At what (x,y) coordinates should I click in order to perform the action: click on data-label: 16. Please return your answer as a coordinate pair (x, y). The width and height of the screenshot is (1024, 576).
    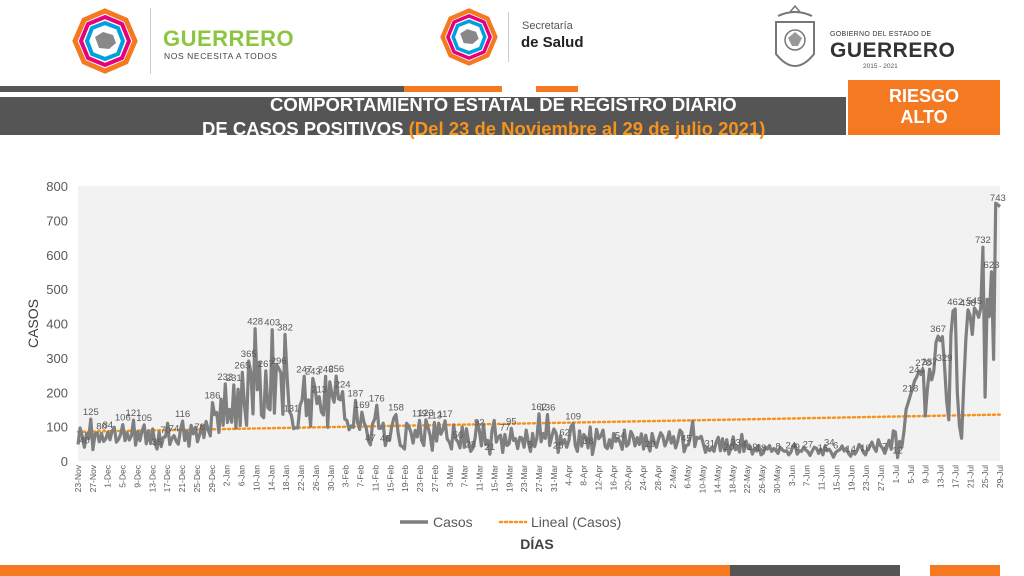
    Looking at the image, I should click on (823, 448).